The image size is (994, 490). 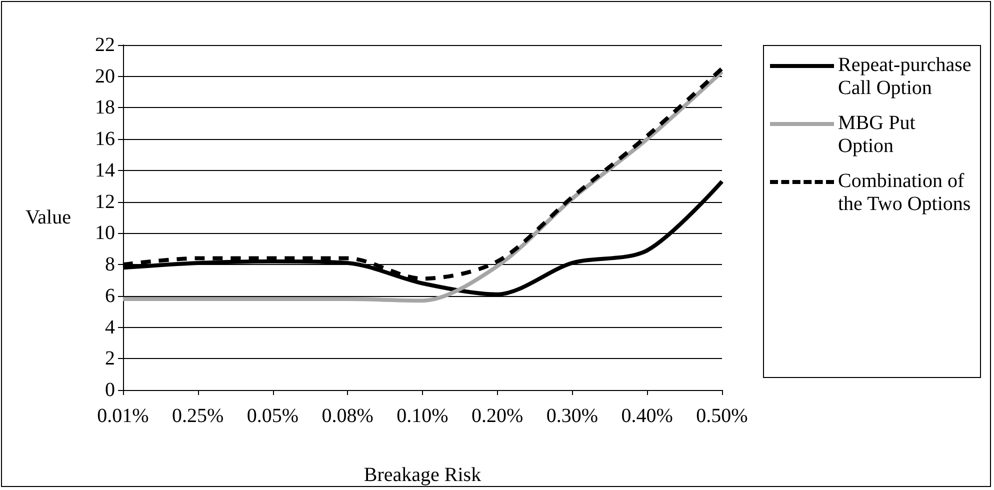 What do you see at coordinates (105, 170) in the screenshot?
I see `y-tick-label: 14` at bounding box center [105, 170].